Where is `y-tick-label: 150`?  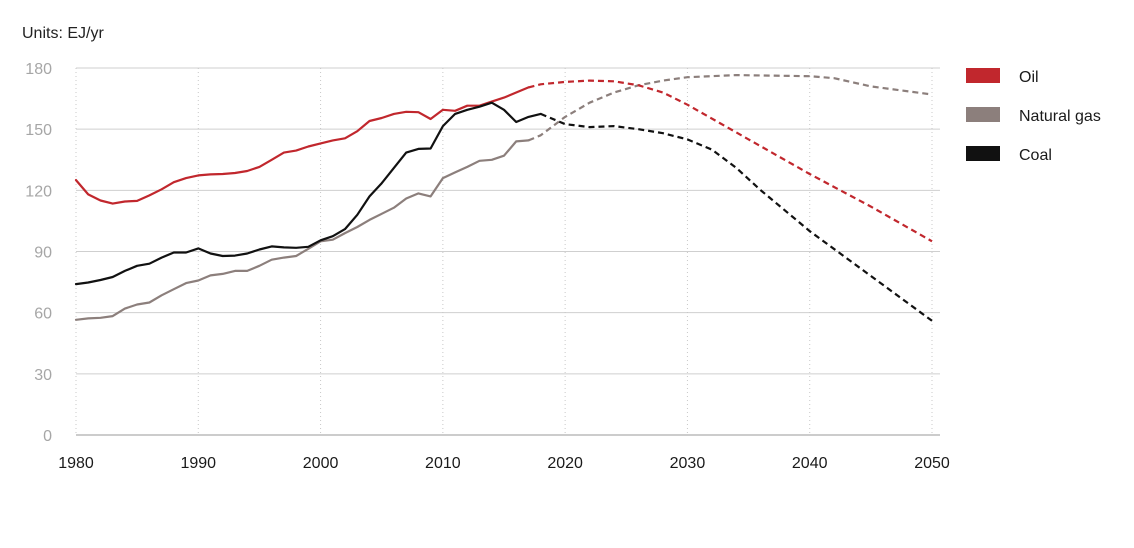
y-tick-label: 150 is located at coordinates (38, 130).